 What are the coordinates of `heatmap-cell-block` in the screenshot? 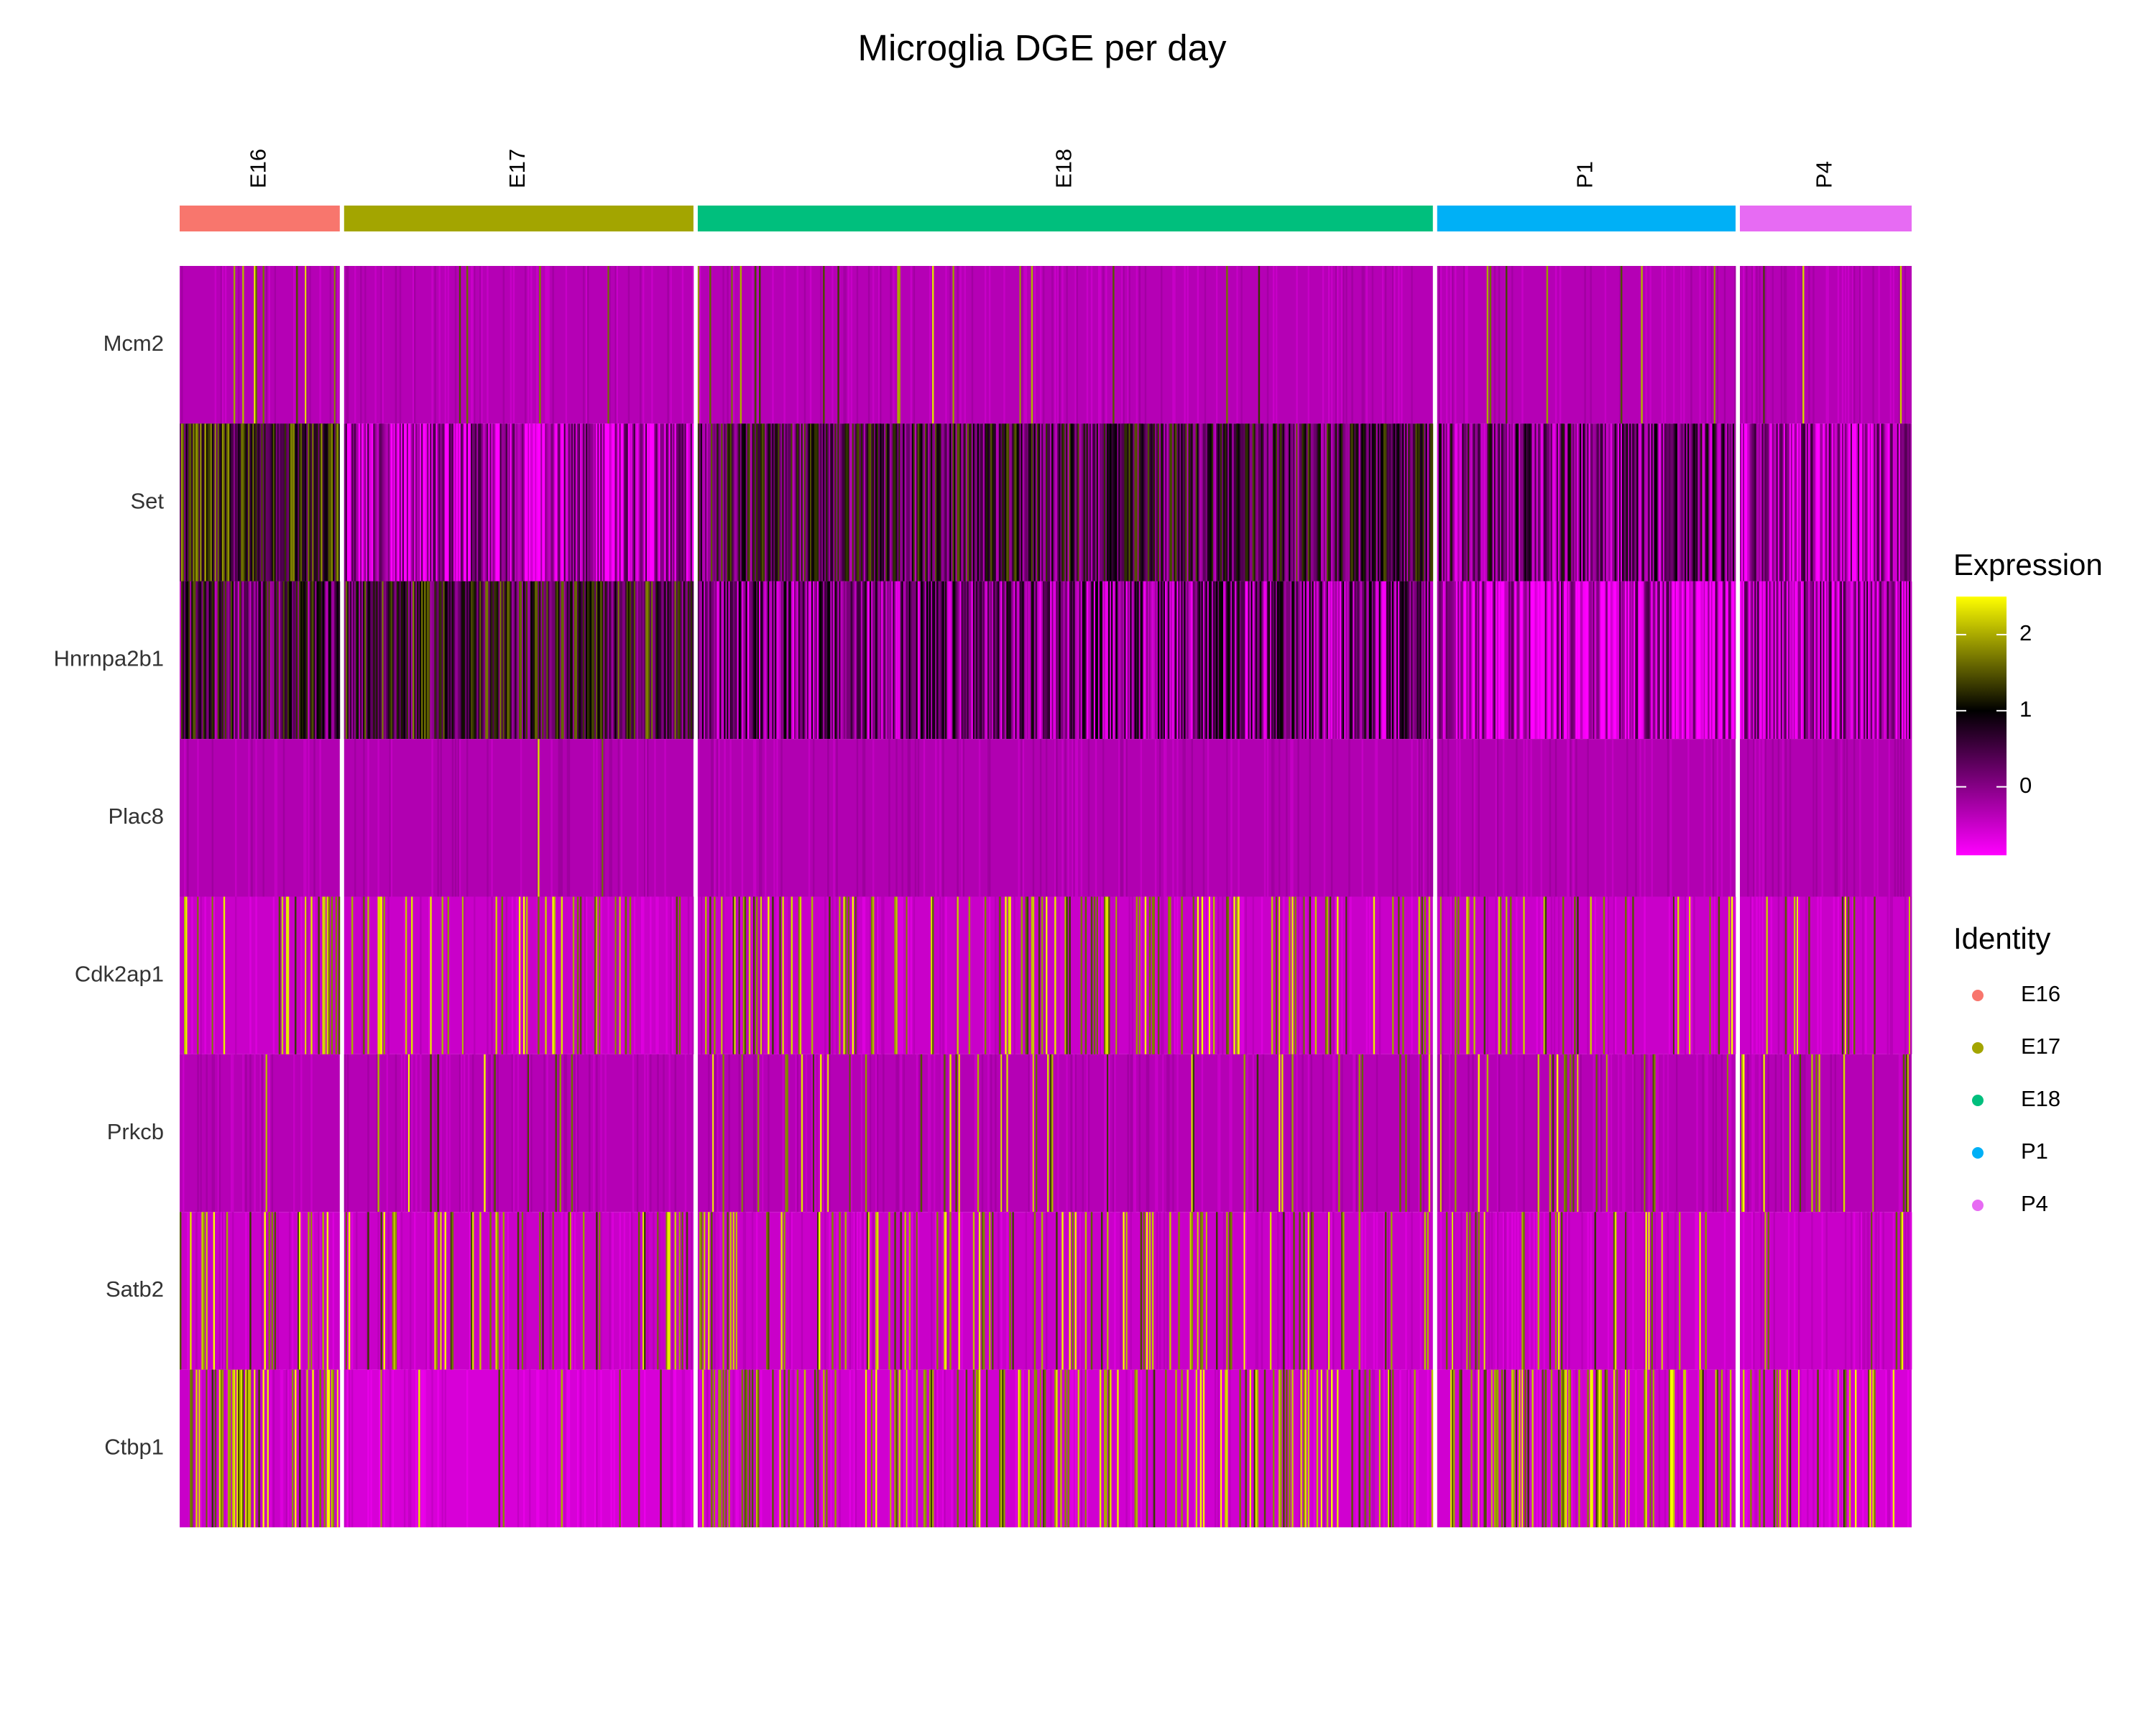 It's located at (519, 345).